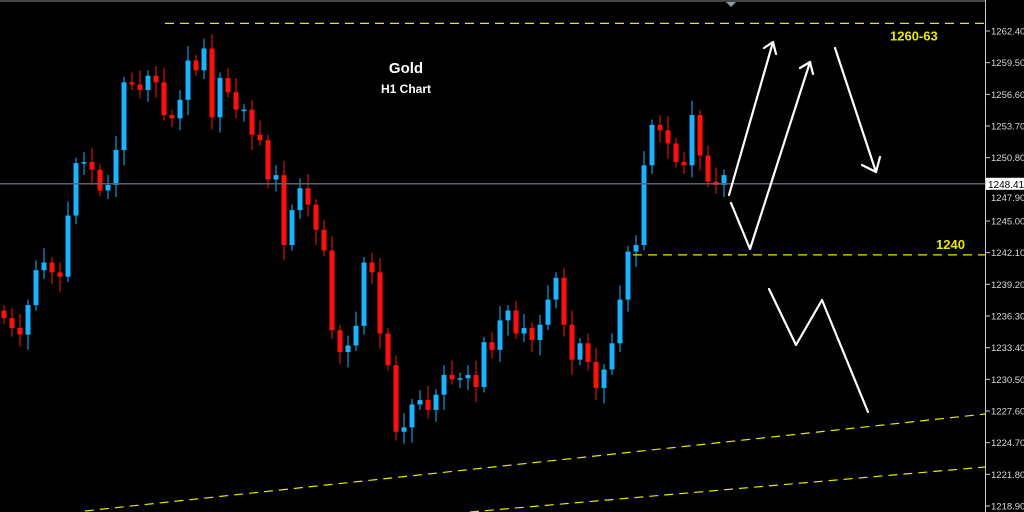  What do you see at coordinates (855, 110) in the screenshot?
I see `arrow-down` at bounding box center [855, 110].